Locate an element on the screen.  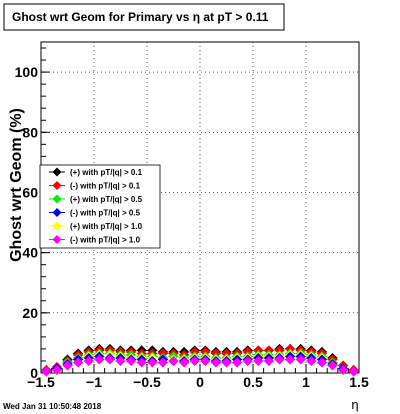
x-tick-label: 1.5 is located at coordinates (359, 382).